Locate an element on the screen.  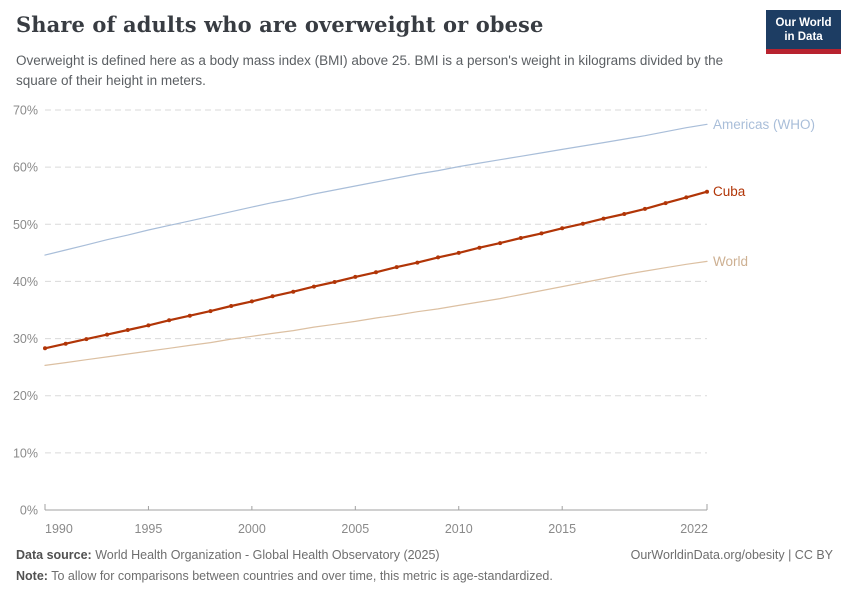
series-label-world: World is located at coordinates (730, 261).